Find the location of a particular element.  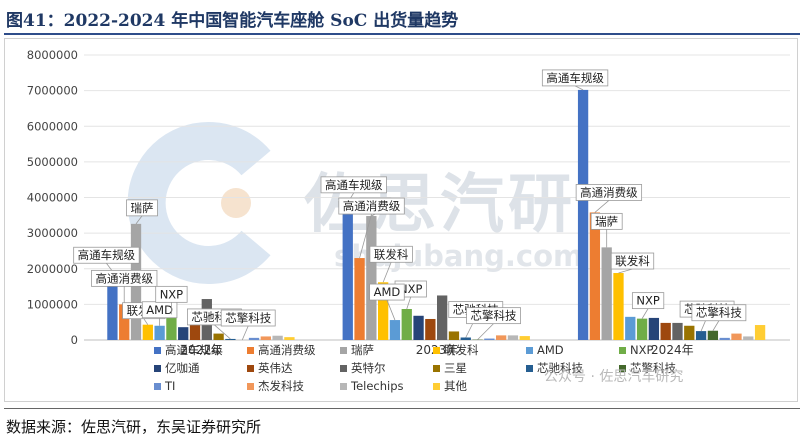

legend-label: TI is located at coordinates (169, 386).